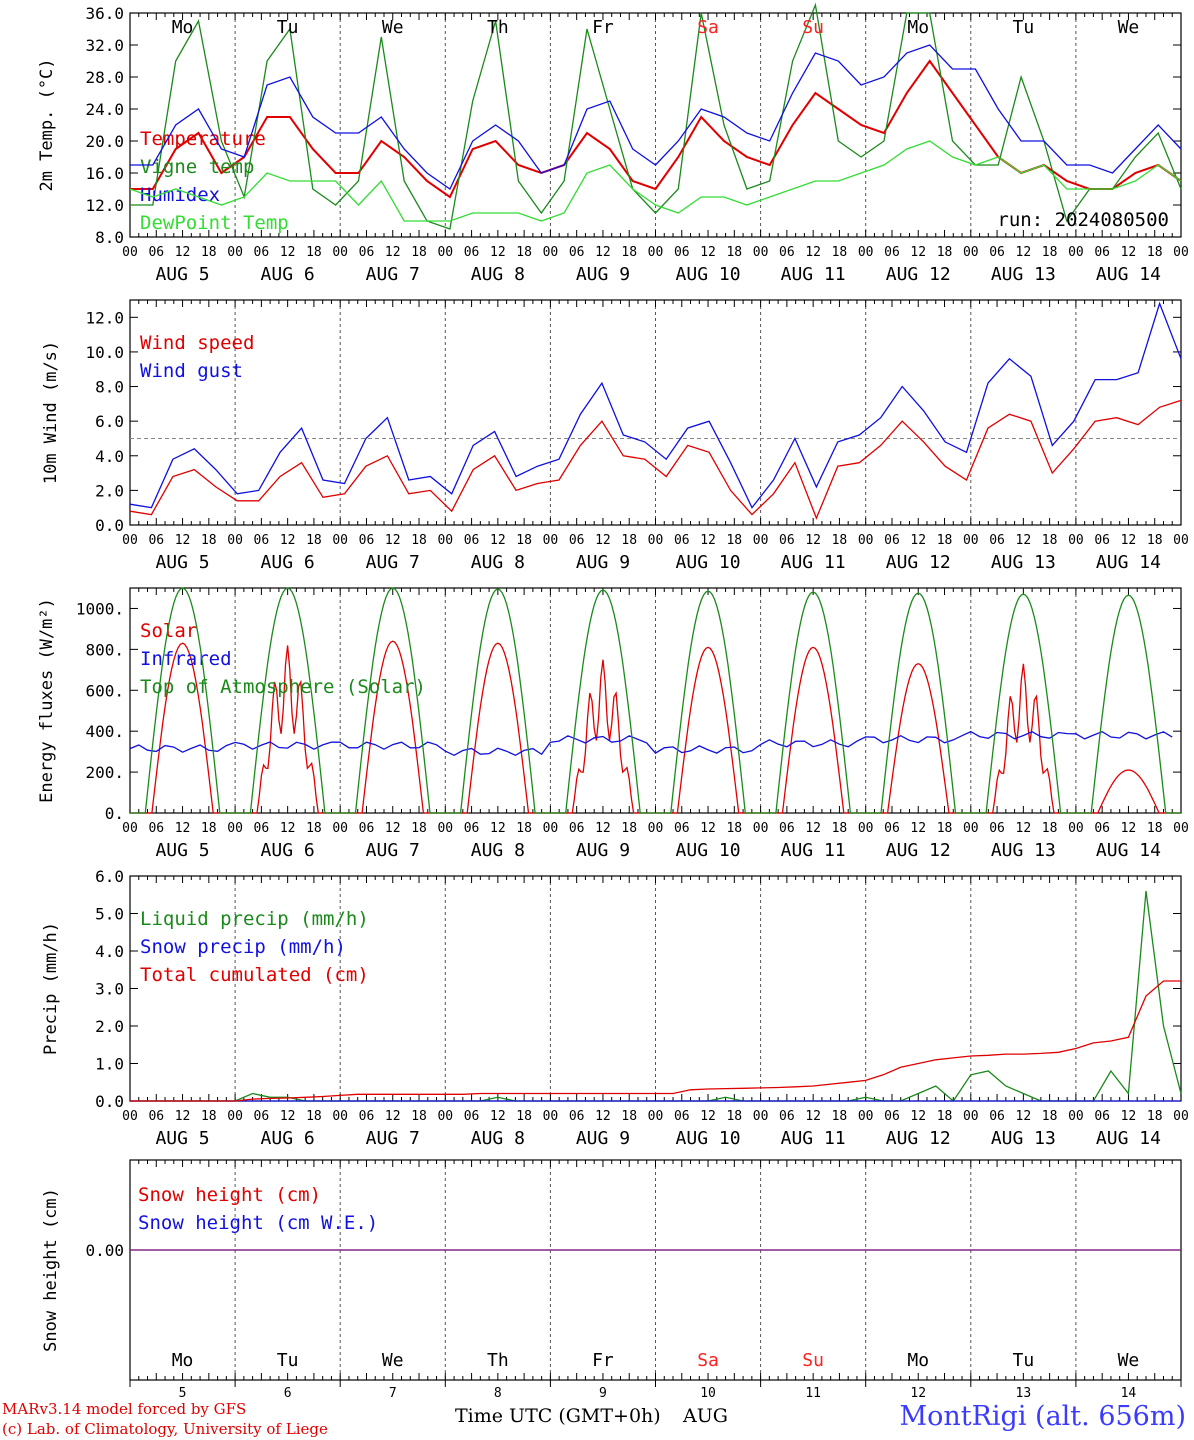 The height and width of the screenshot is (1440, 1194). I want to click on date-label: AUG 8, so click(498, 850).